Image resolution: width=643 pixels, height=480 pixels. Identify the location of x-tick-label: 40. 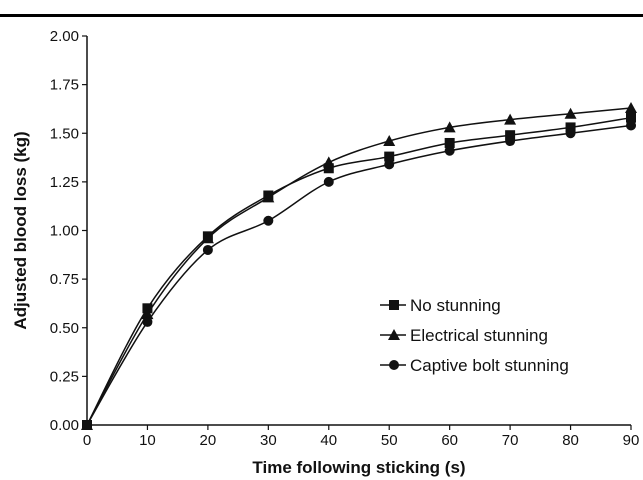
(328, 440).